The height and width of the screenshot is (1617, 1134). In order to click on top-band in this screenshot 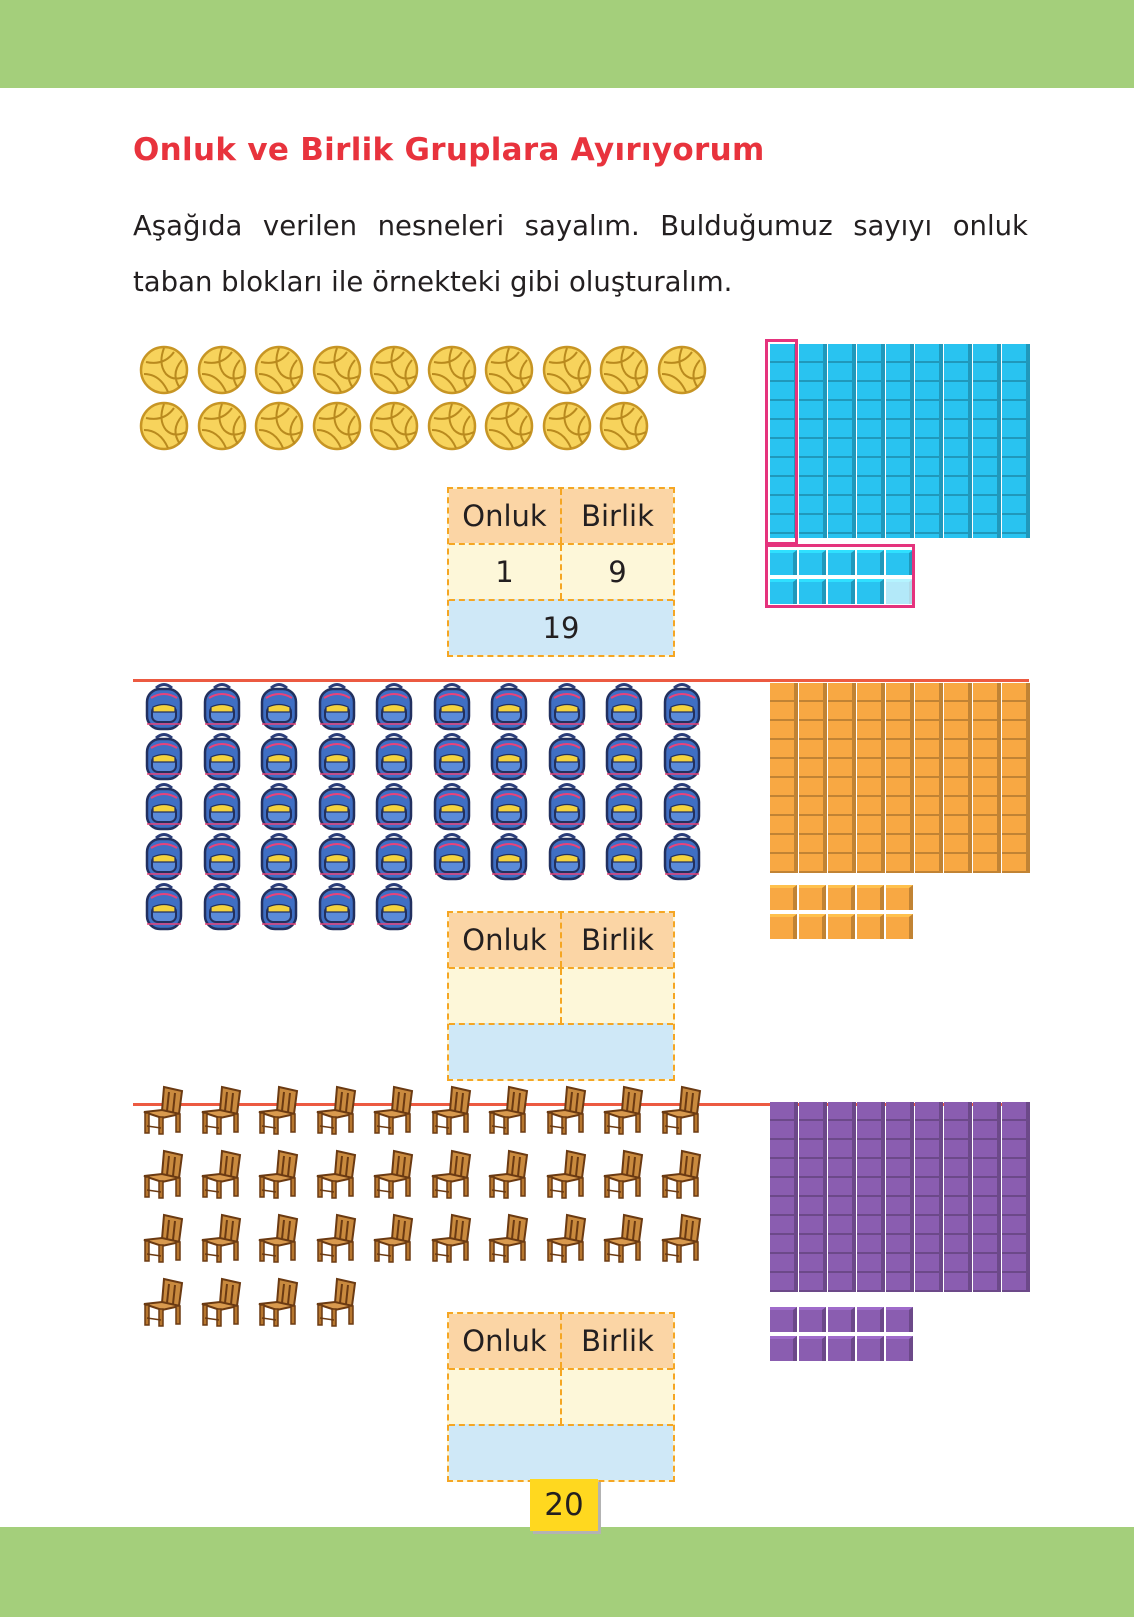, I will do `click(567, 44)`.